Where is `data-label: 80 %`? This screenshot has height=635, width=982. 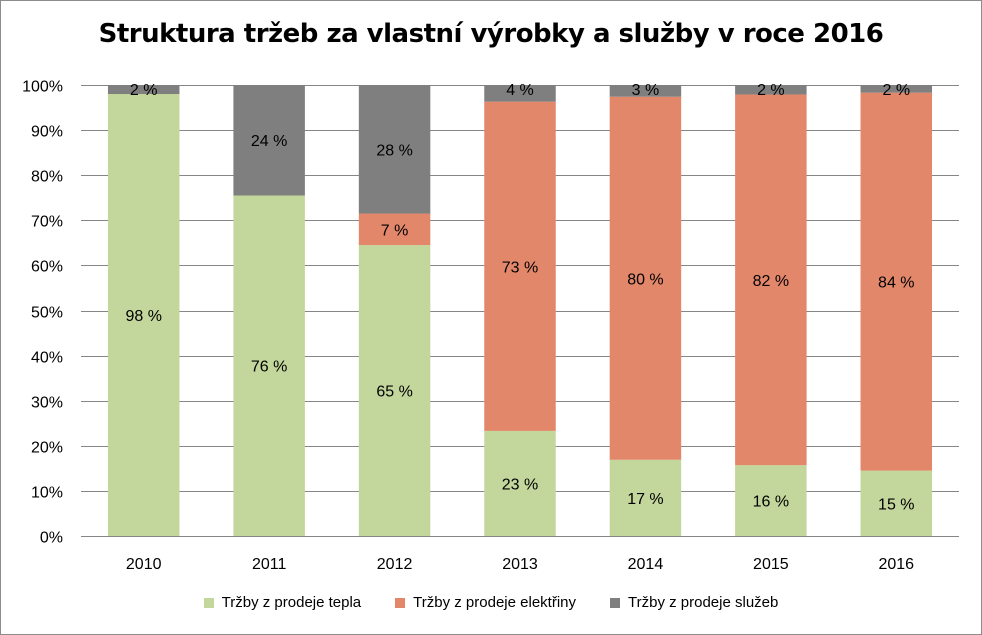
data-label: 80 % is located at coordinates (645, 279).